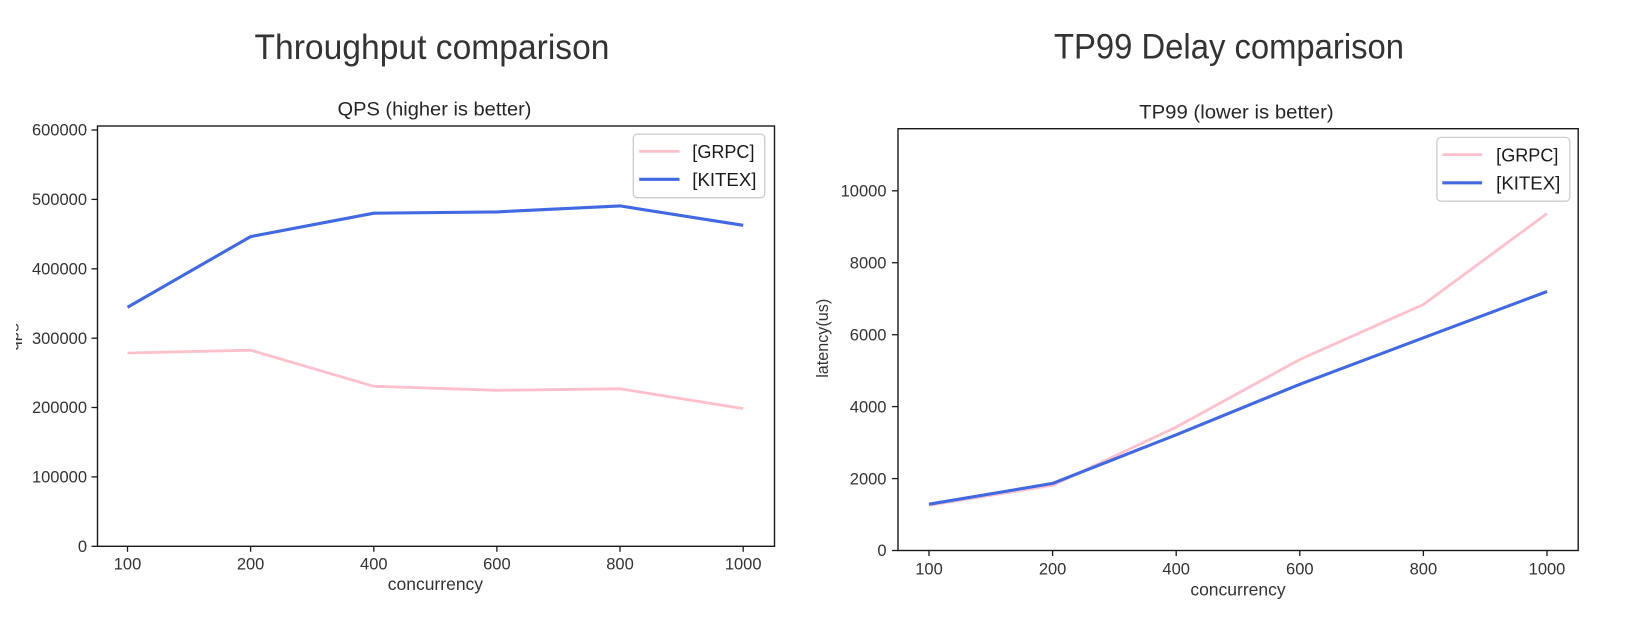 The image size is (1634, 630). Describe the element at coordinates (432, 47) in the screenshot. I see `svg-text: Throughput comparison` at that location.